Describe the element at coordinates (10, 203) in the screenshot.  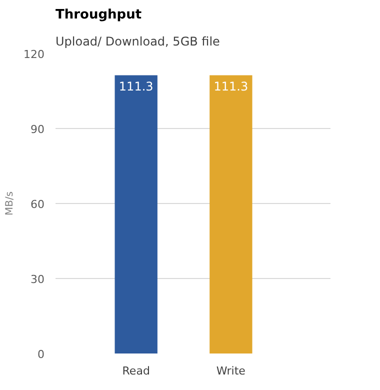
I see `y-axis-title: MB/s` at that location.